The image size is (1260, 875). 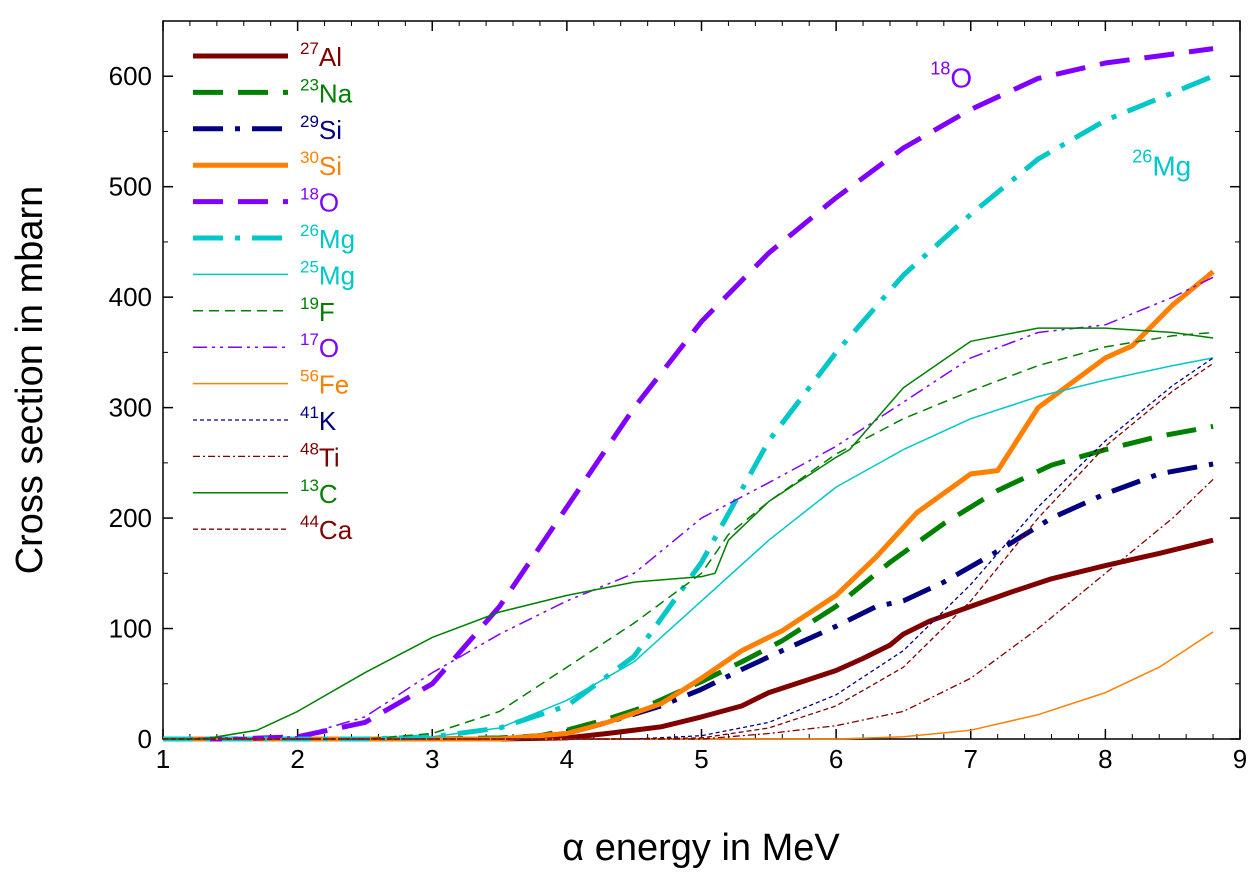 I want to click on legend-mass-number: 26, so click(x=309, y=230).